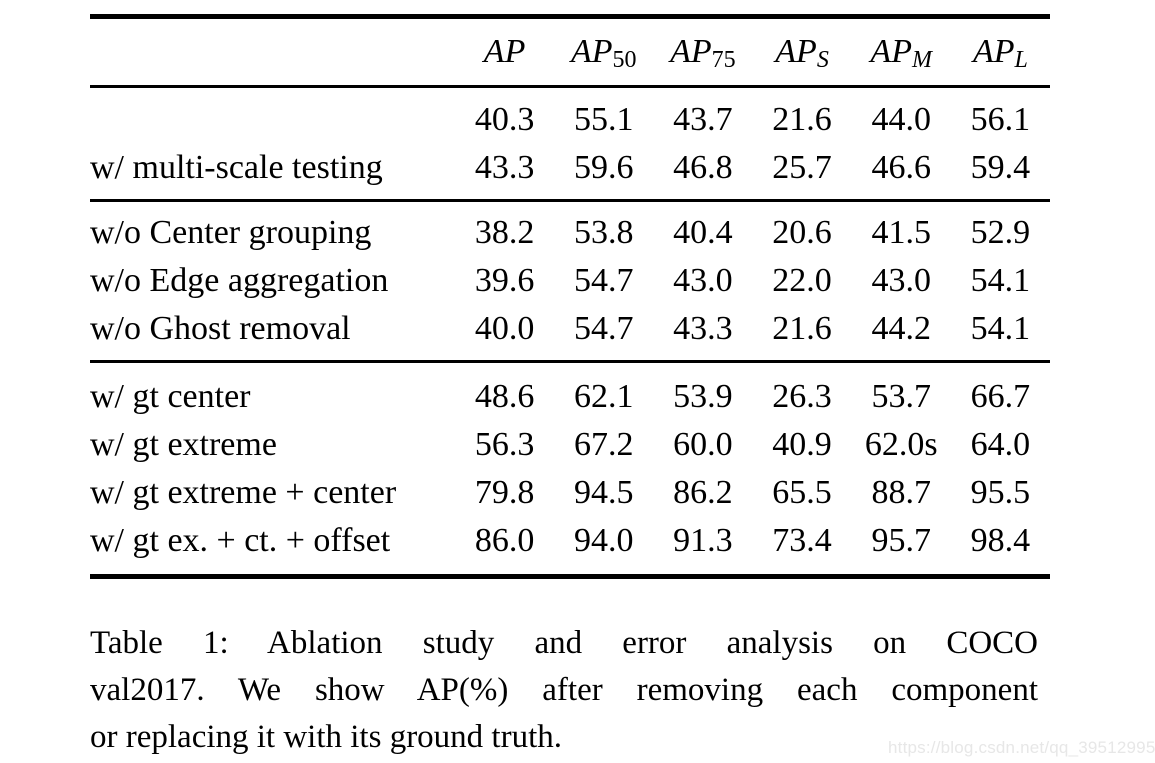 This screenshot has height=763, width=1155. I want to click on table-cell: 95.5, so click(1000, 492).